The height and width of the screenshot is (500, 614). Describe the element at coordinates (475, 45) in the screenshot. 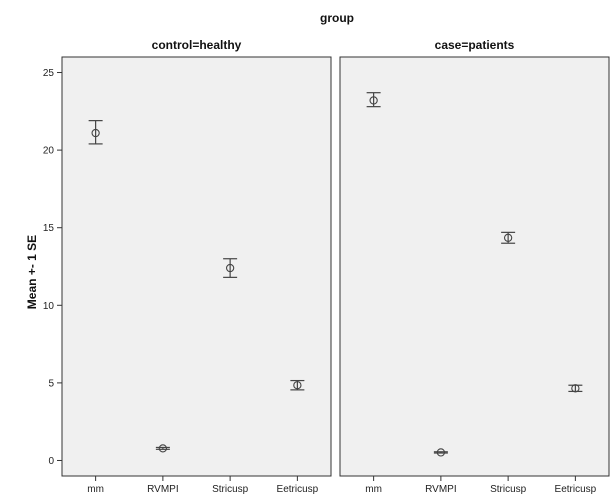

I see `panel-title: case=patients` at that location.